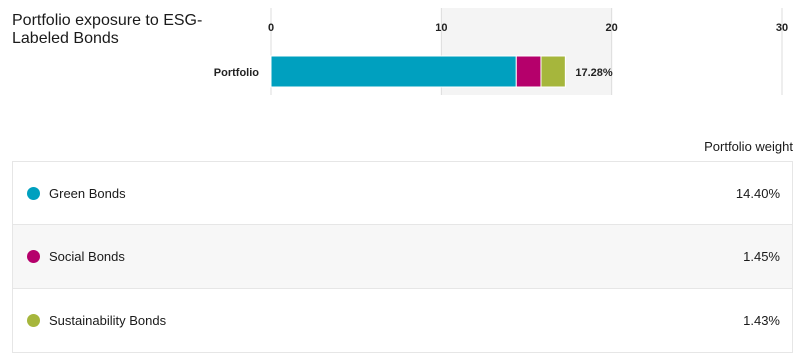 The image size is (811, 353). What do you see at coordinates (107, 29) in the screenshot?
I see `chart-title: Portfolio exposure to ESG-Labeled Bonds` at bounding box center [107, 29].